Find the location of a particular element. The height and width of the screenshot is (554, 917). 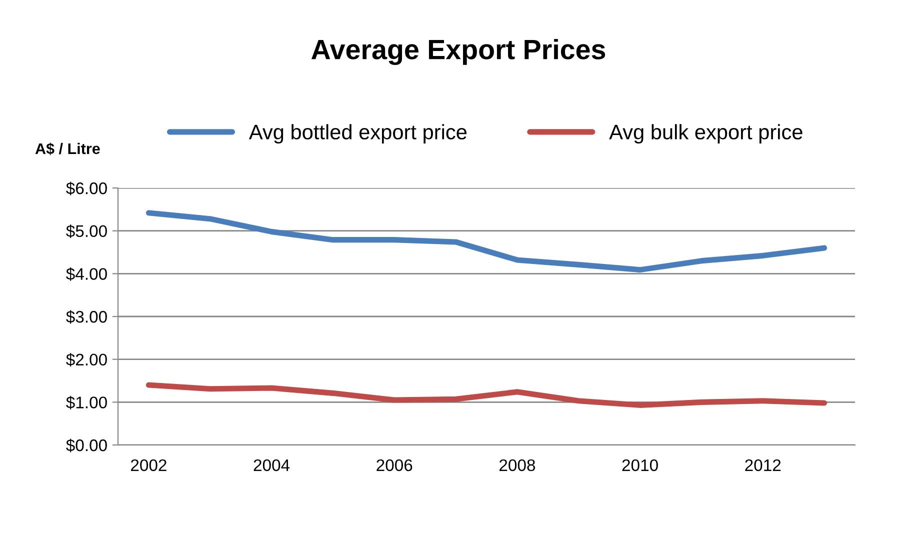

y-axis-title: A$ / Litre is located at coordinates (67, 149).